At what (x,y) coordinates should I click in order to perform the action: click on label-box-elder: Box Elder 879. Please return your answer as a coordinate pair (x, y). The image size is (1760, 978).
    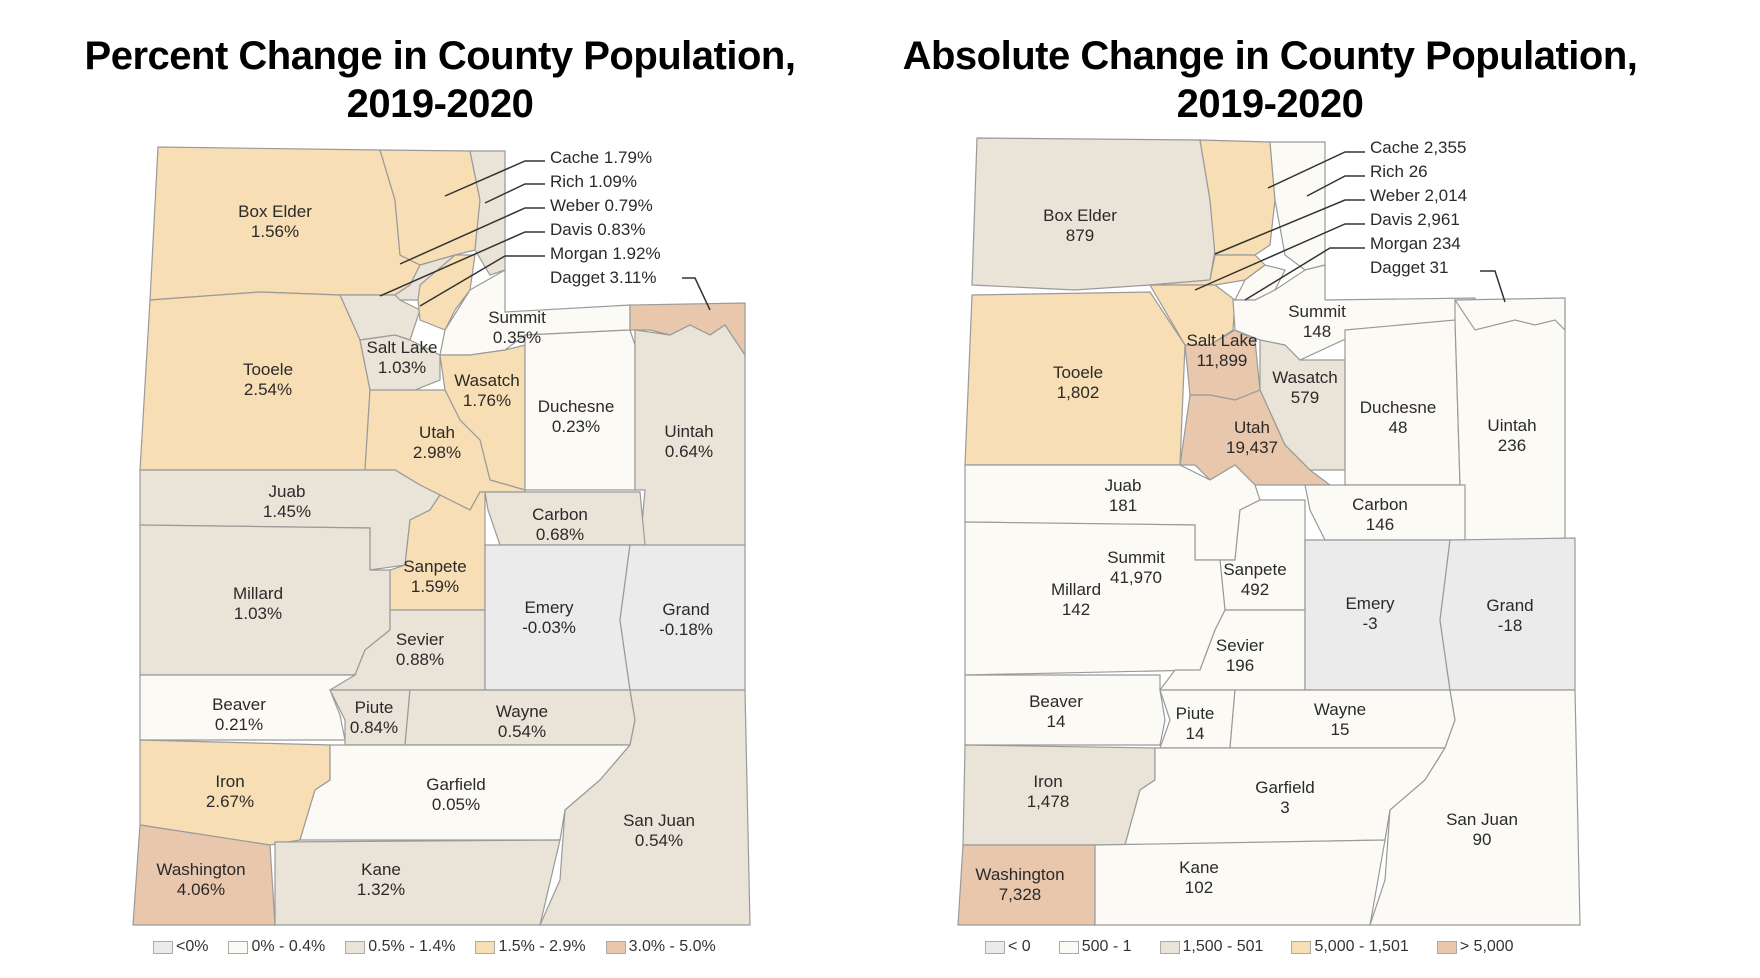
    Looking at the image, I should click on (1080, 225).